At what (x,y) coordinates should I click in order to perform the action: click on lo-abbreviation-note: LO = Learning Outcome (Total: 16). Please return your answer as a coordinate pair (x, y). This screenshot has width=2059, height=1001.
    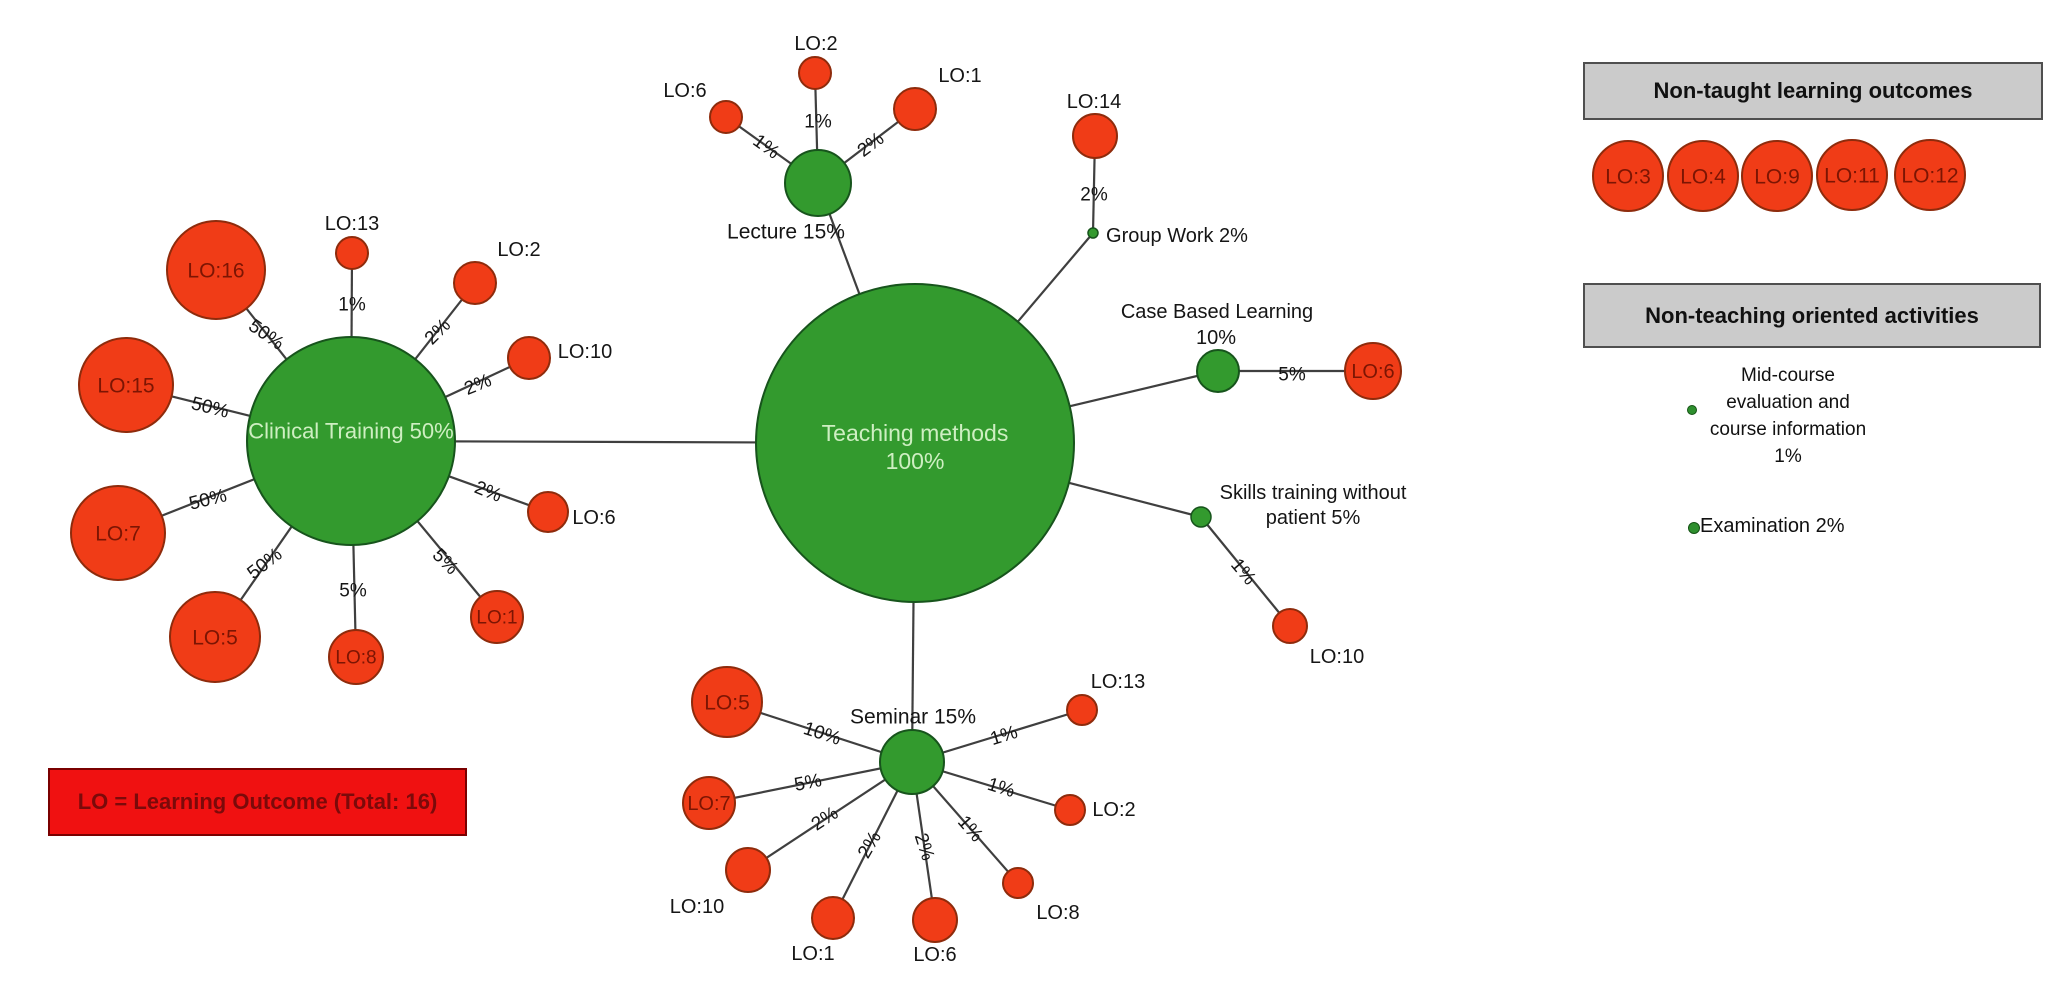
    Looking at the image, I should click on (257, 801).